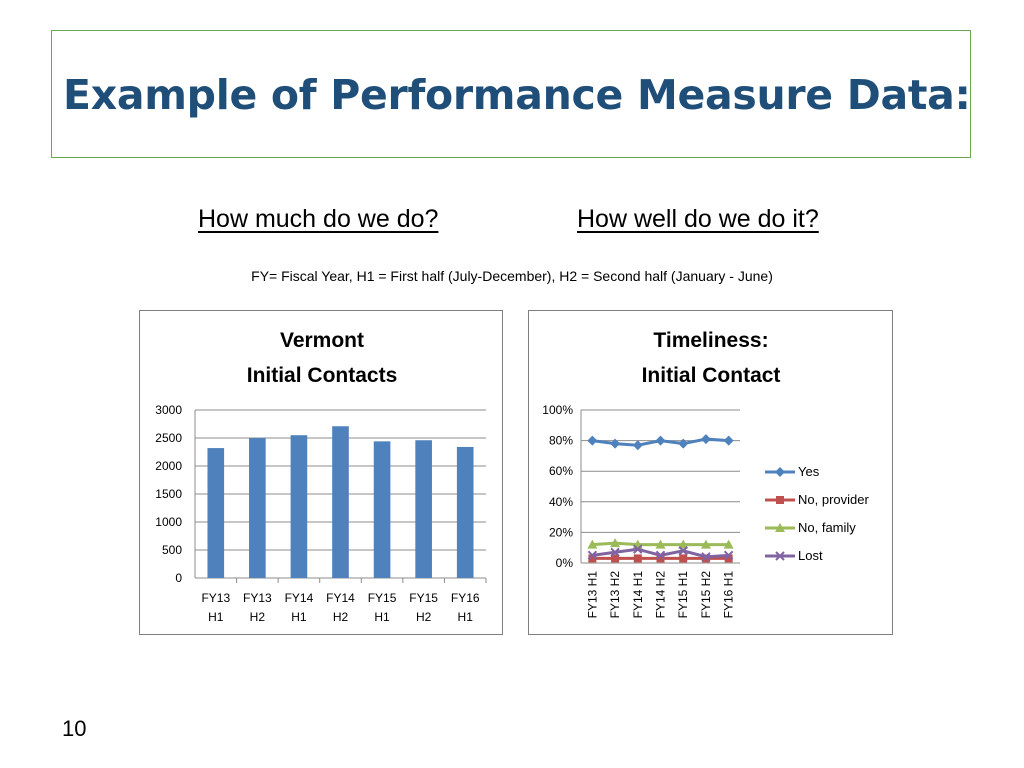 The width and height of the screenshot is (1024, 768). I want to click on y-tick-label: 500, so click(172, 550).